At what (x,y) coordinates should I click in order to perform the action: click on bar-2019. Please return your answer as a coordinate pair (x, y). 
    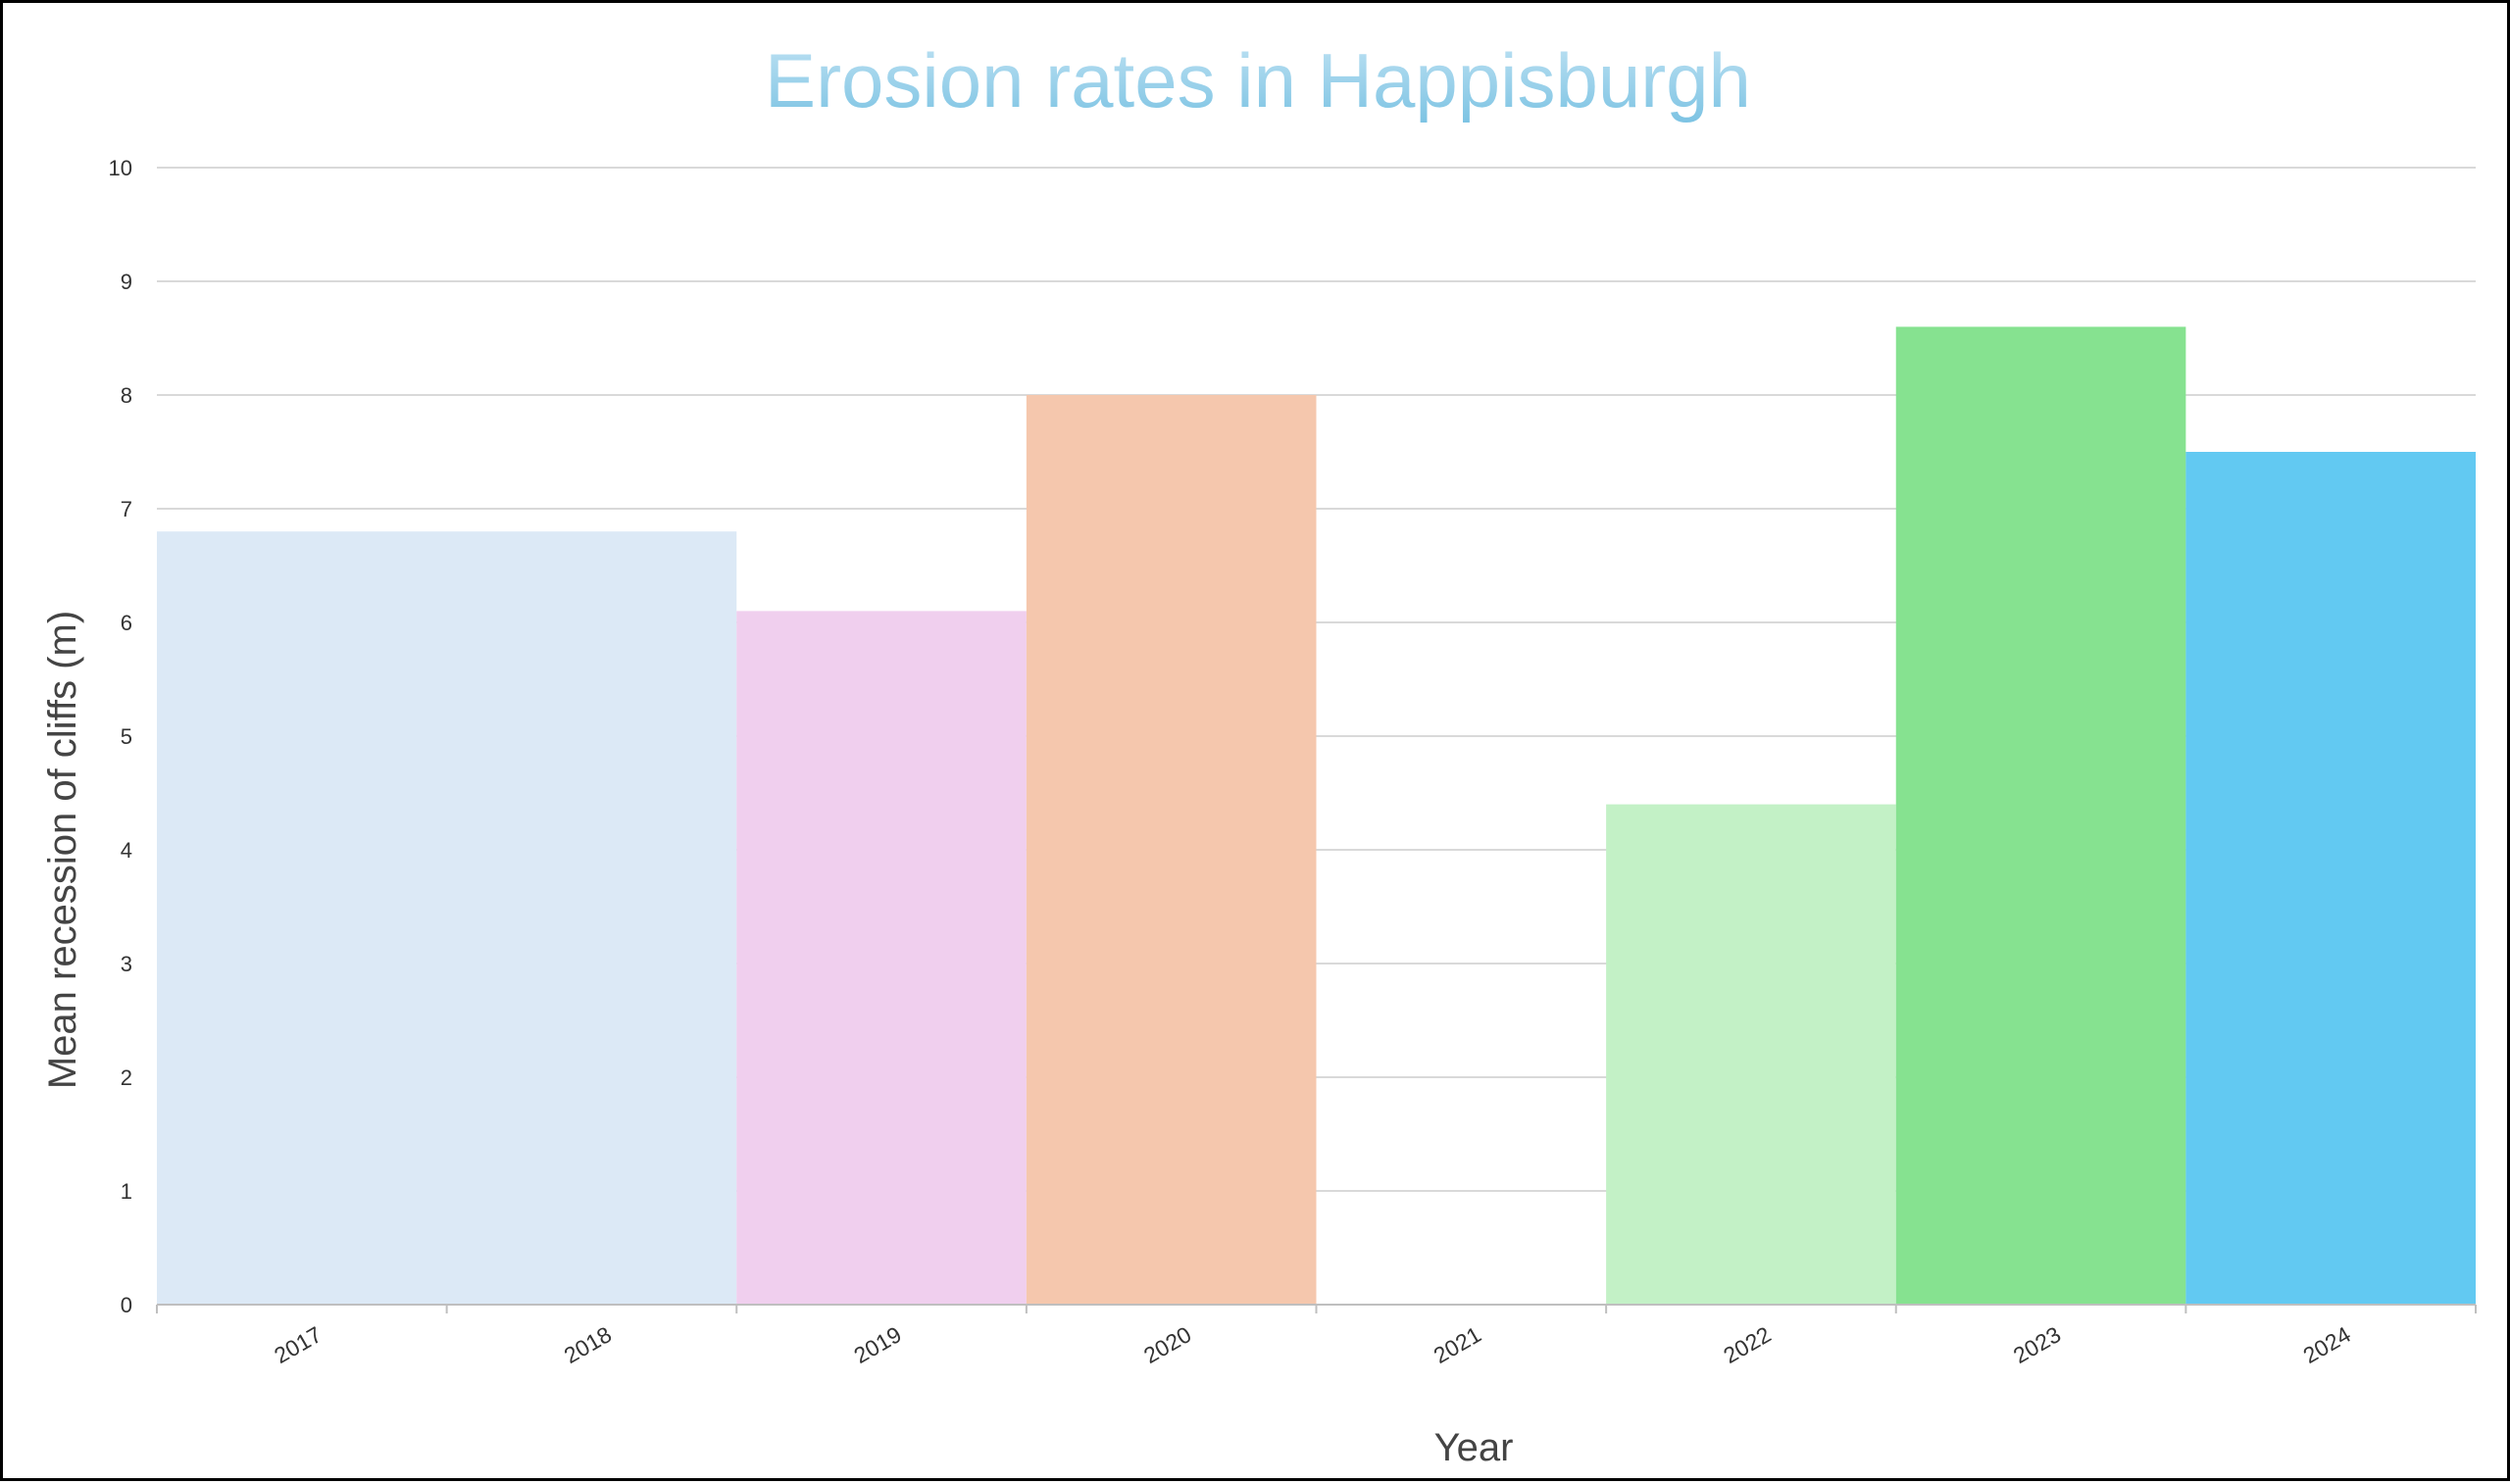
    Looking at the image, I should click on (881, 958).